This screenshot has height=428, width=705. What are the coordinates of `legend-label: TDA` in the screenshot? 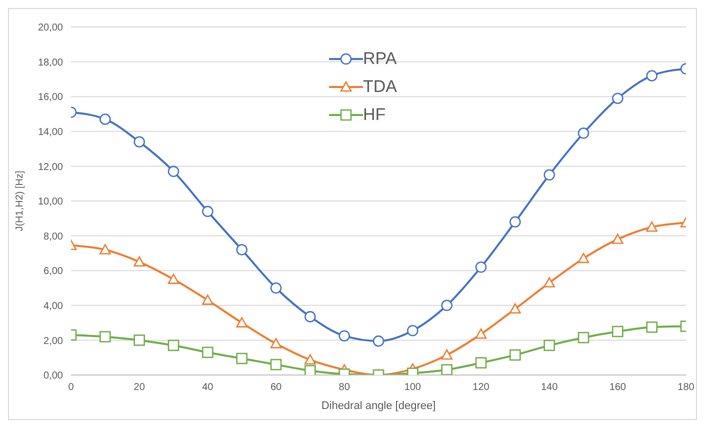 It's located at (380, 87).